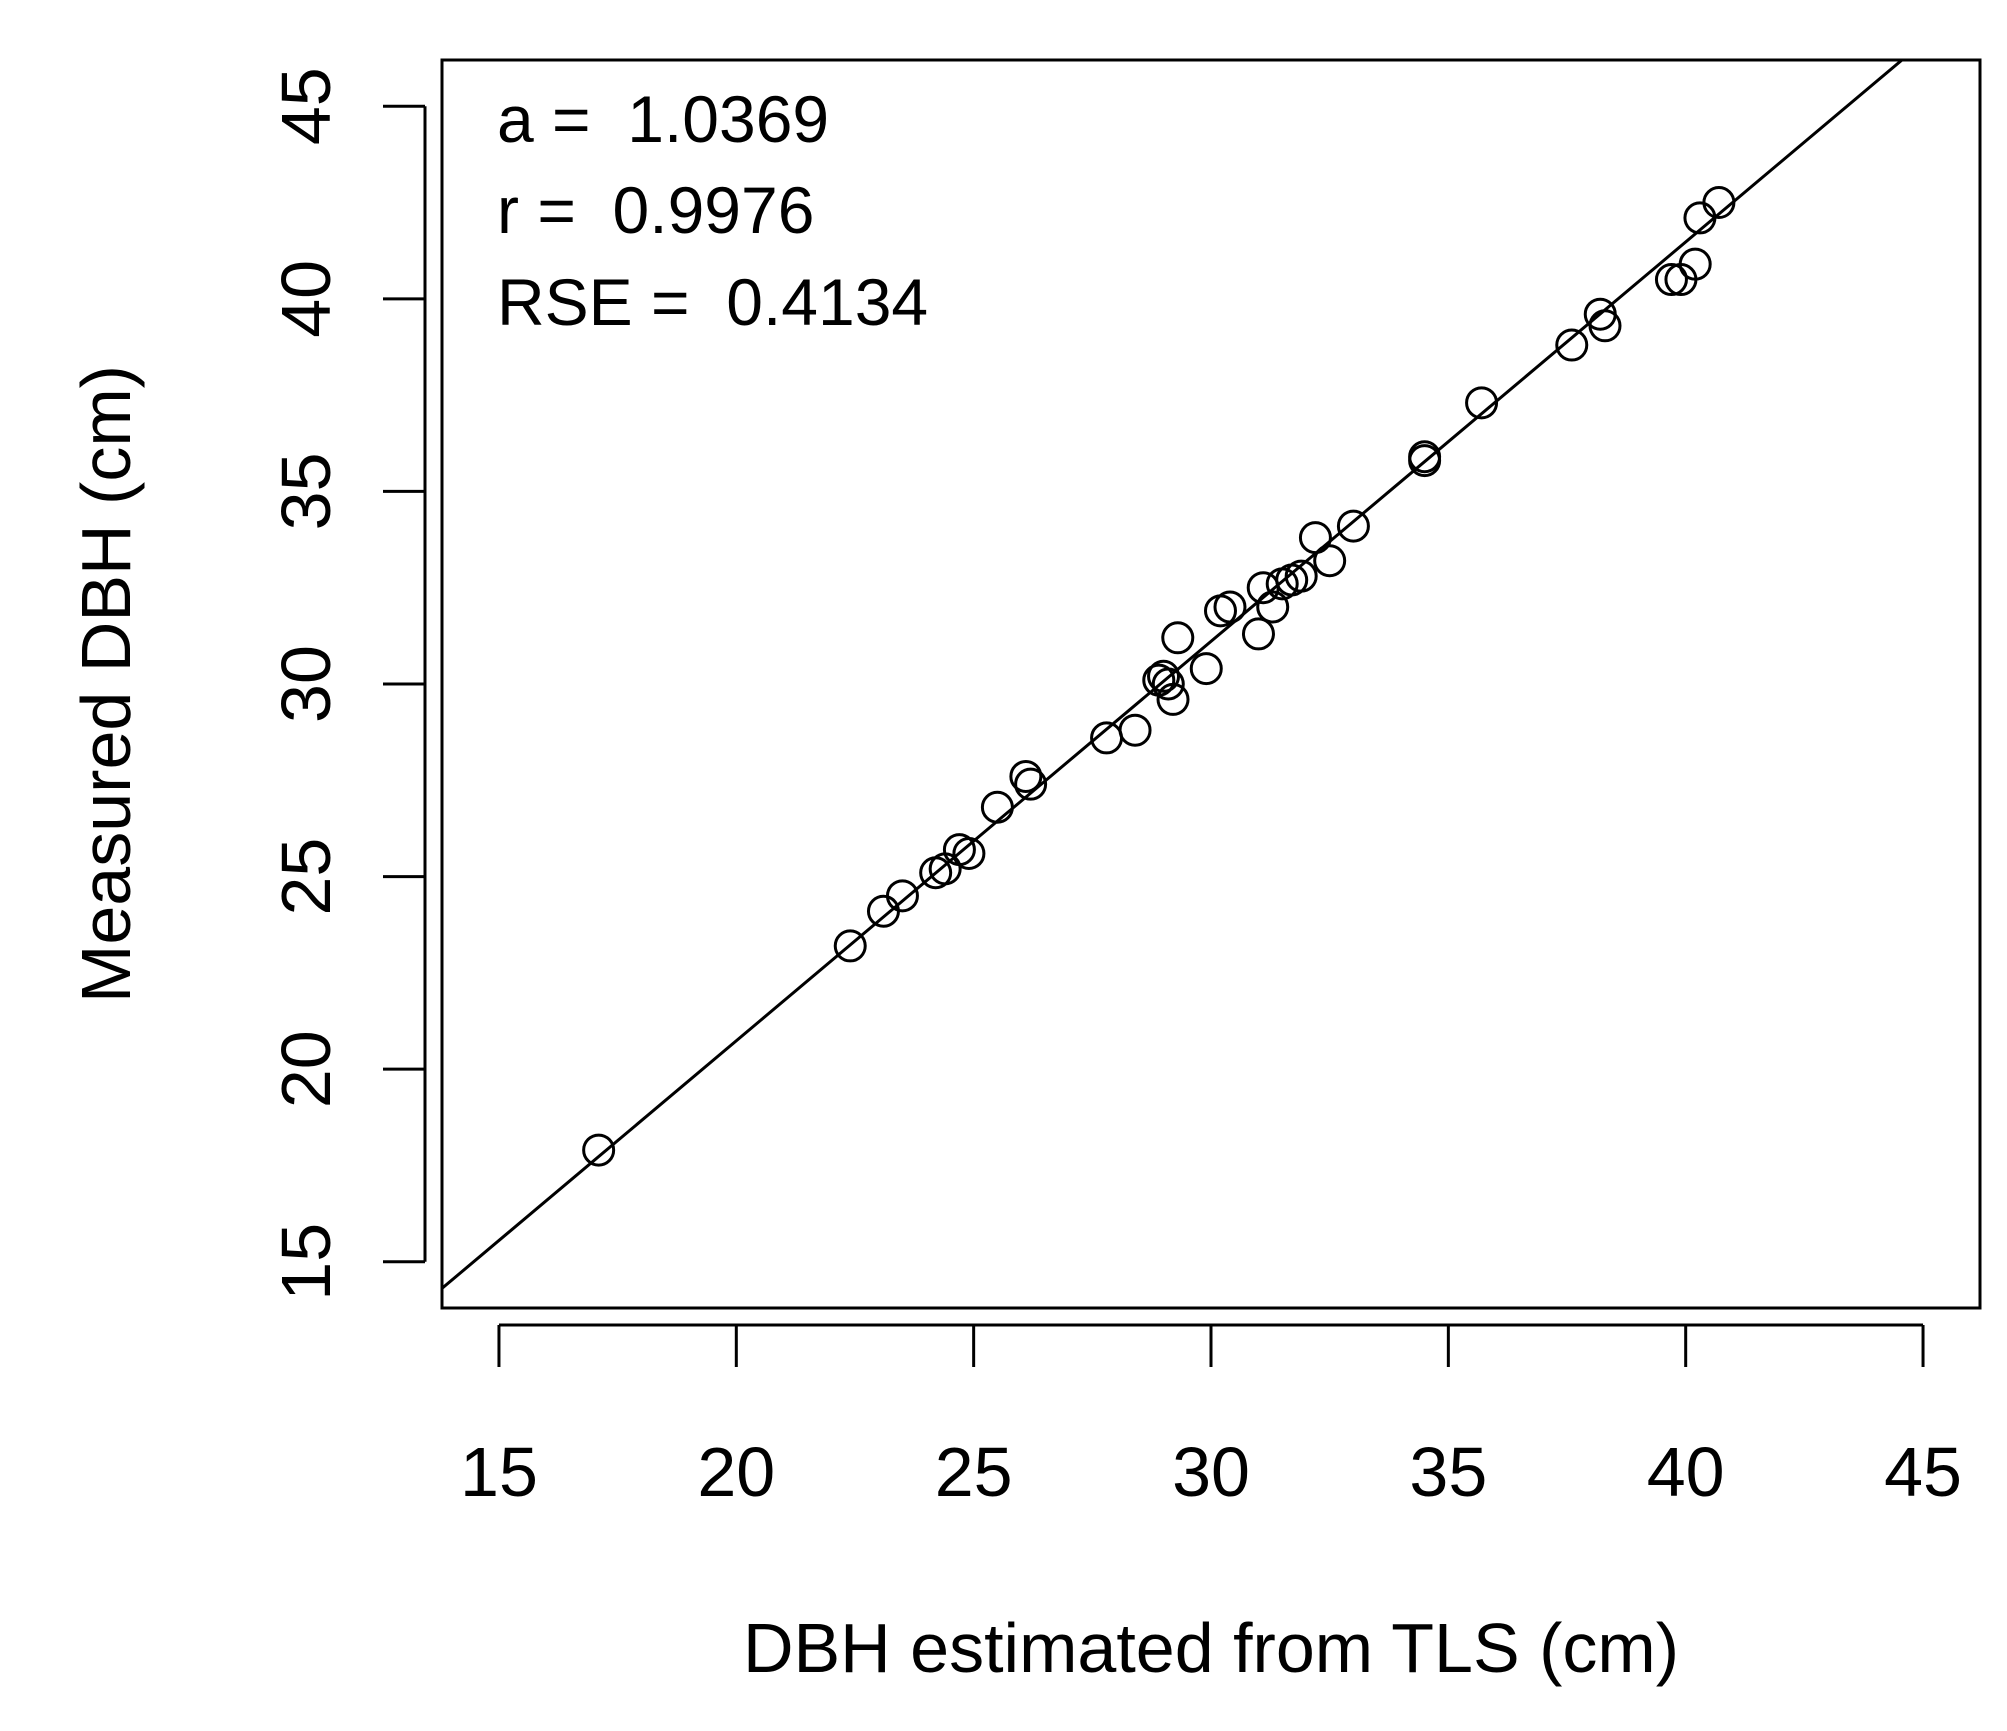 The width and height of the screenshot is (2007, 1731). I want to click on y-tick-label: 30, so click(306, 684).